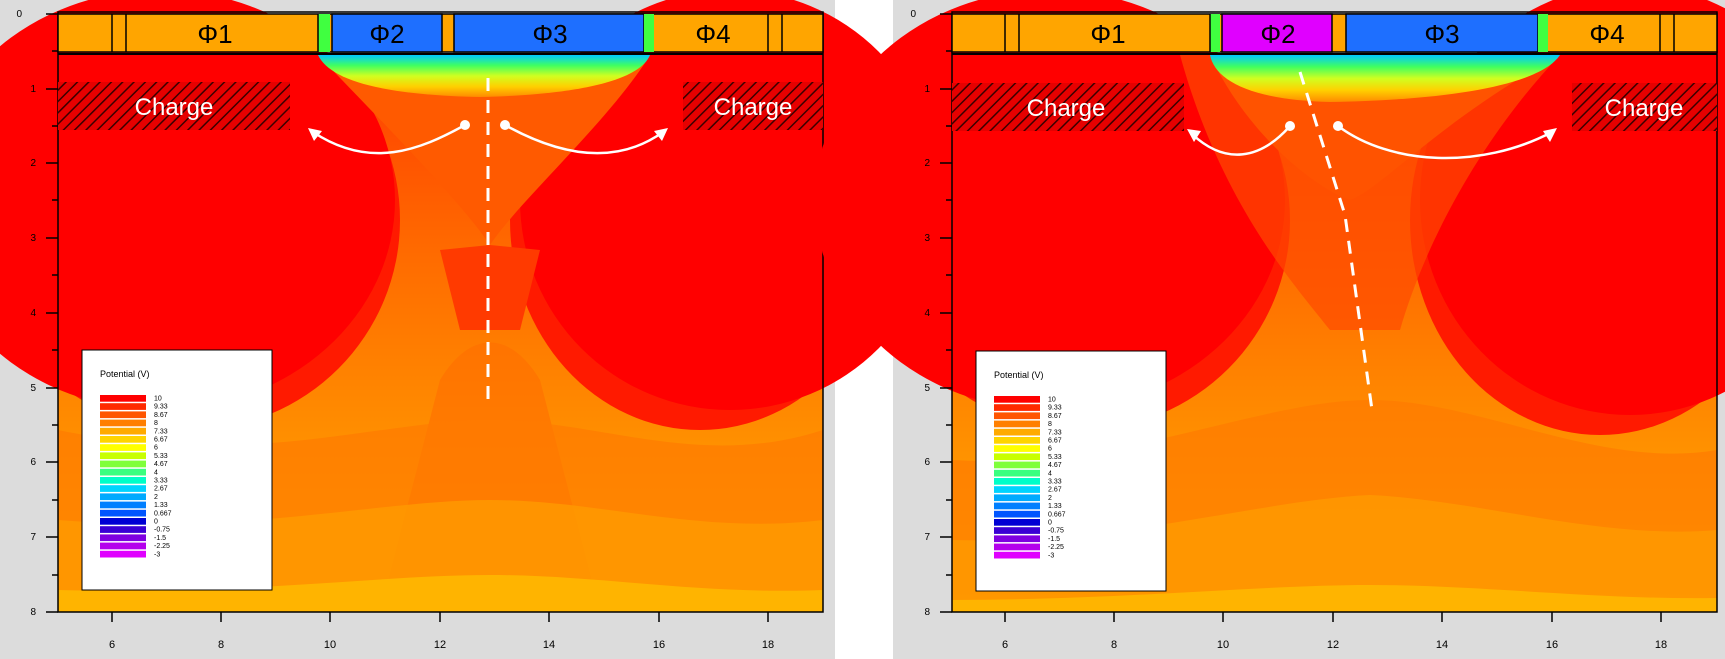  I want to click on right-y-tick: 0, so click(913, 14).